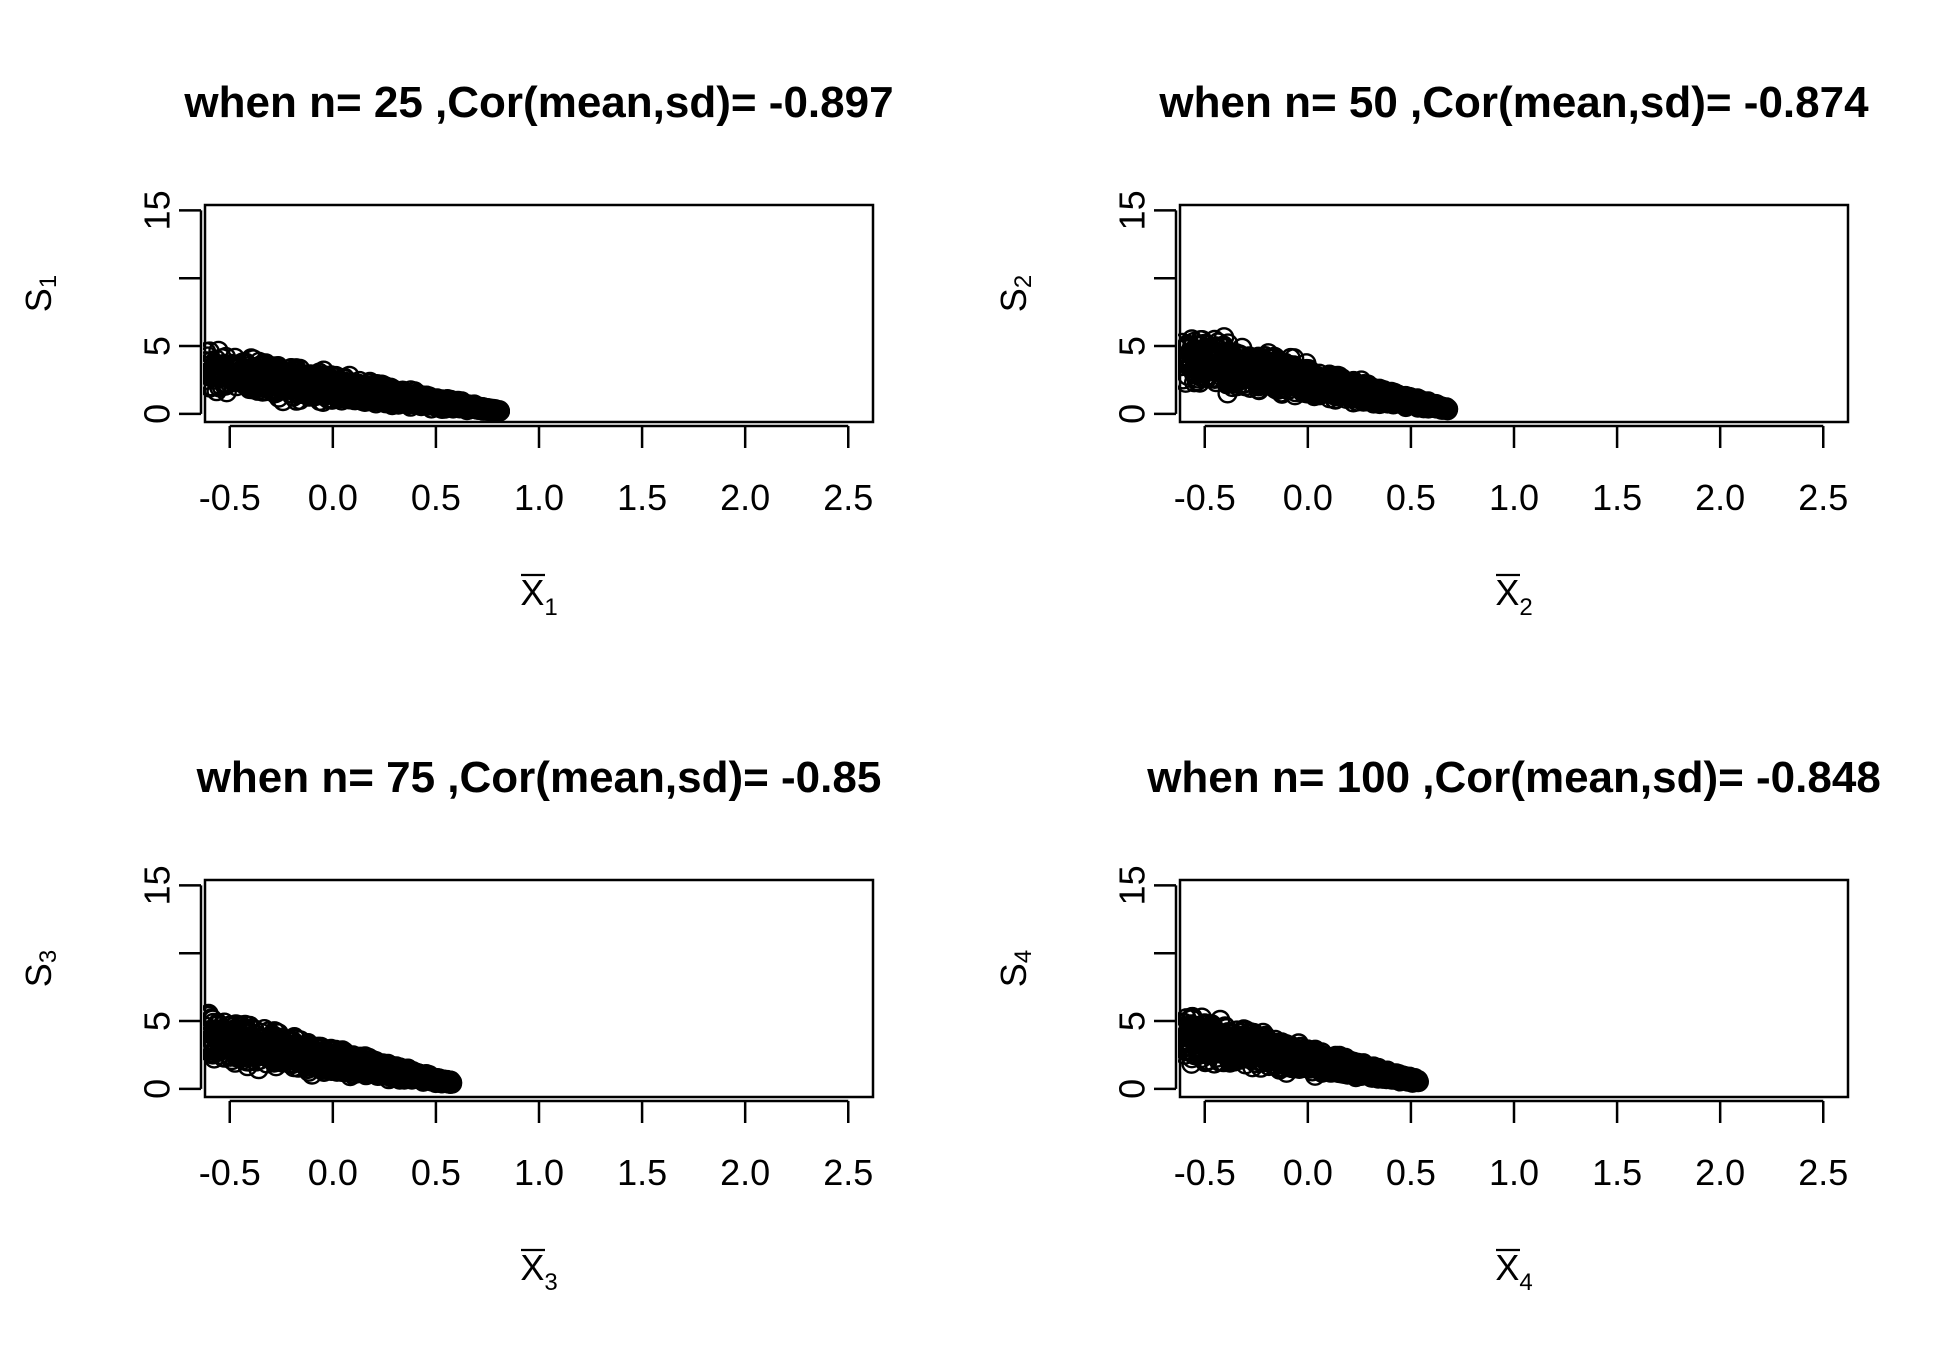 This screenshot has height=1350, width=1950. Describe the element at coordinates (1132, 1021) in the screenshot. I see `y-tick-label: 5` at that location.